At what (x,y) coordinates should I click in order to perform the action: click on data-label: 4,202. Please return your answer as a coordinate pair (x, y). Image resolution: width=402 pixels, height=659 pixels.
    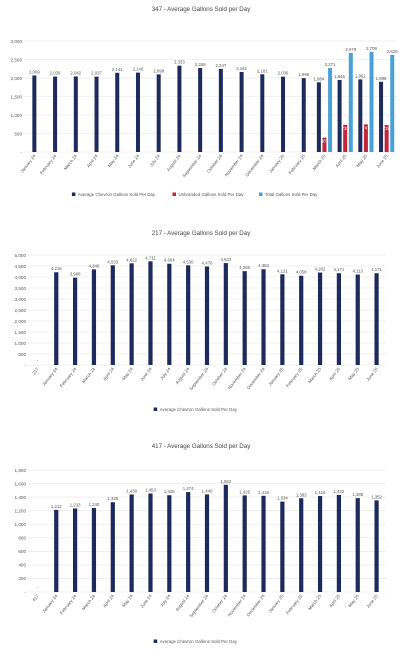
    Looking at the image, I should click on (320, 269).